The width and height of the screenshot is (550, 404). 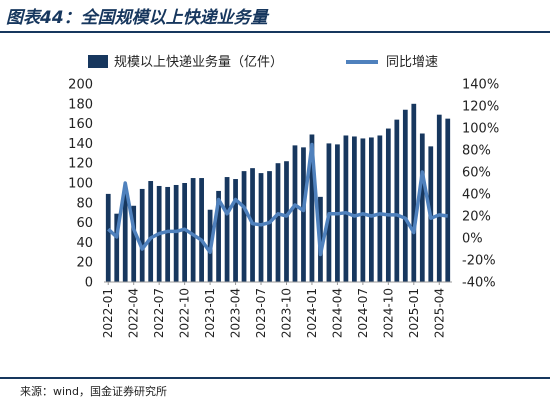 What do you see at coordinates (80, 164) in the screenshot?
I see `y-left-tick-label: 120` at bounding box center [80, 164].